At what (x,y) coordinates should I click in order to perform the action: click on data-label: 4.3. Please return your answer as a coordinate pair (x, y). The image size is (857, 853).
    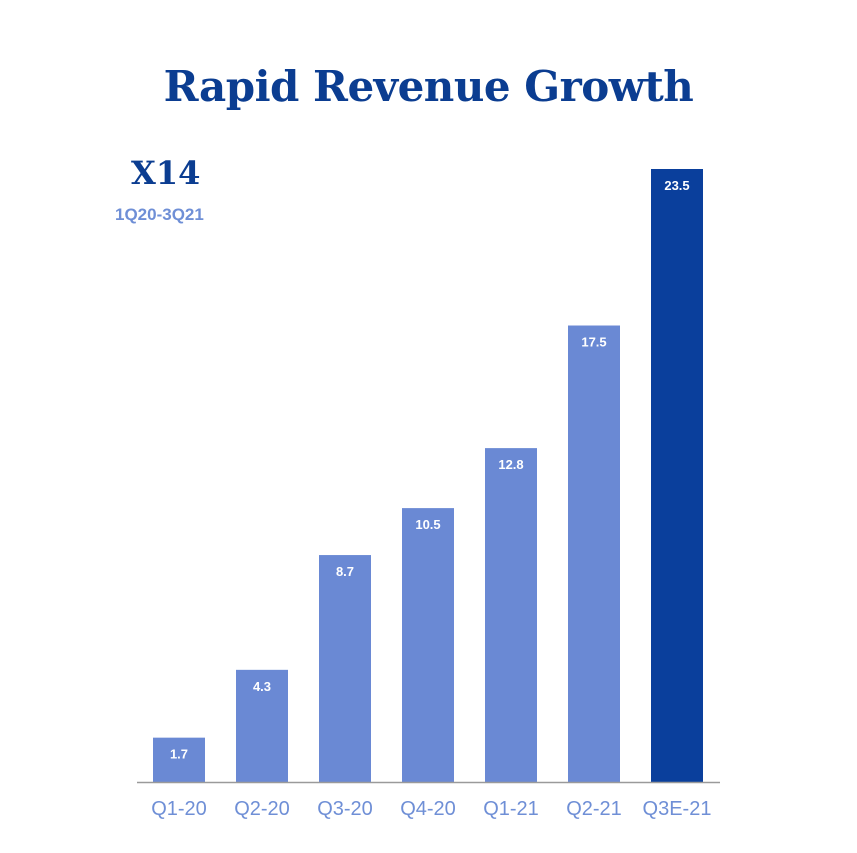
    Looking at the image, I should click on (262, 686).